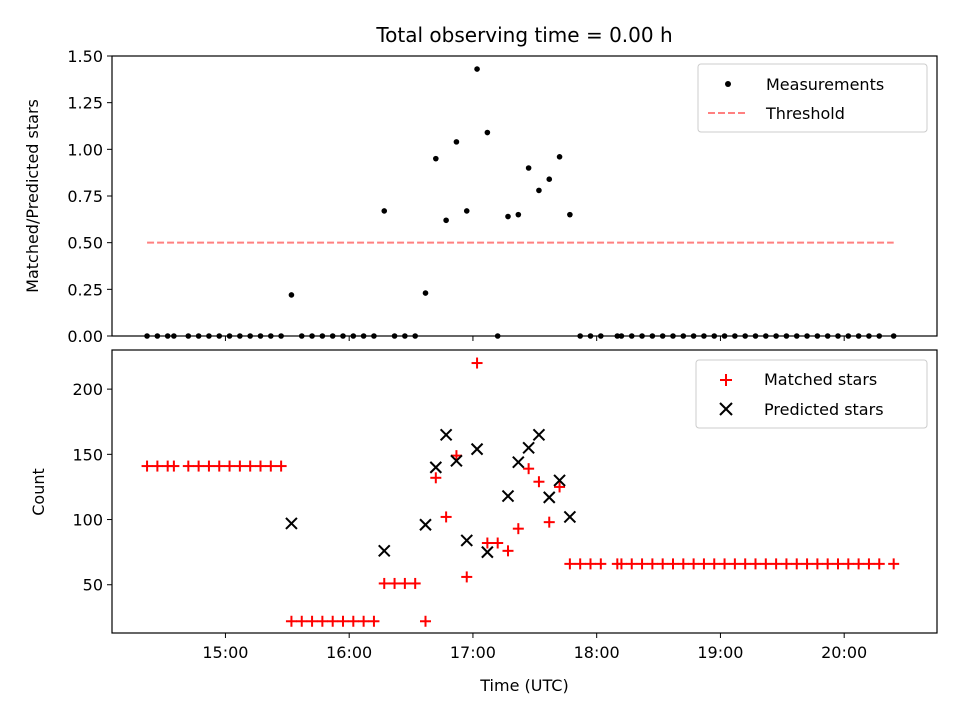  Describe the element at coordinates (805, 113) in the screenshot. I see `legend-threshold-label: Threshold` at that location.